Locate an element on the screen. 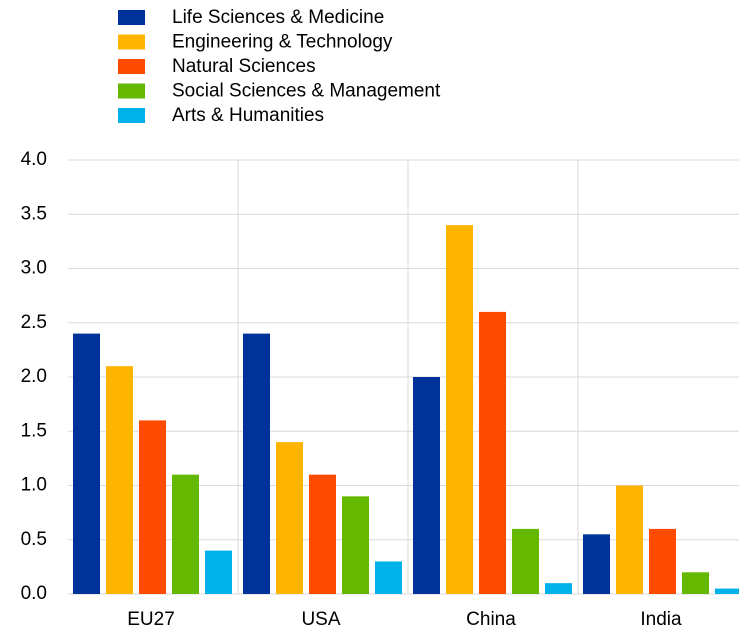 The height and width of the screenshot is (633, 739). y-tick-label: 0.0 is located at coordinates (34, 593).